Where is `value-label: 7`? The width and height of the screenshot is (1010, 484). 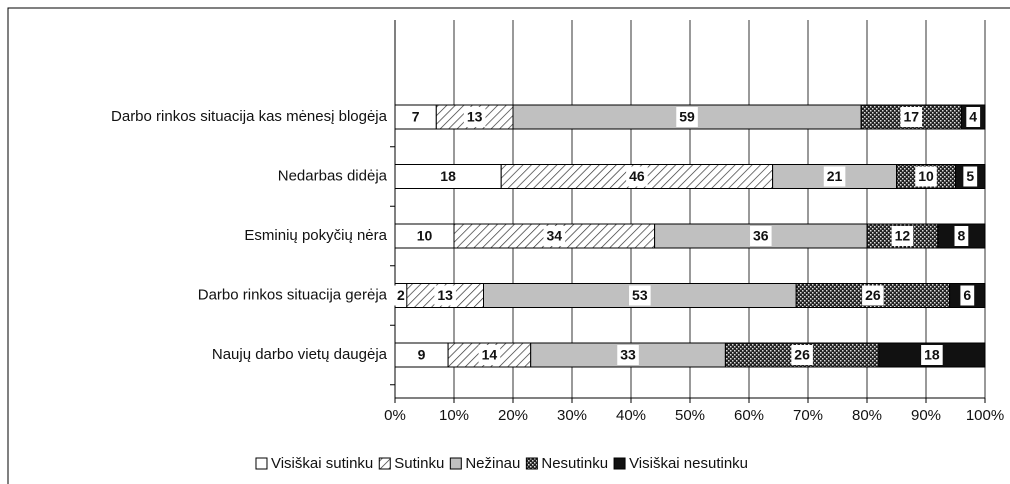 value-label: 7 is located at coordinates (416, 117).